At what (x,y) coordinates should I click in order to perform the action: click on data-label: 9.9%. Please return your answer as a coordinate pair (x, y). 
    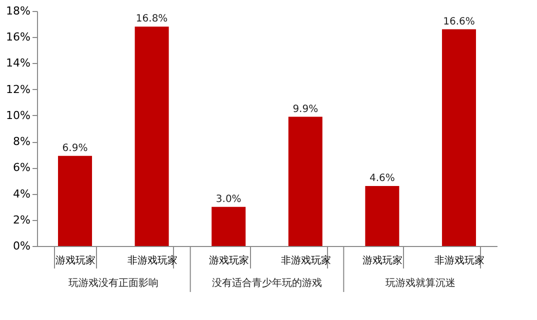
    Looking at the image, I should click on (305, 109).